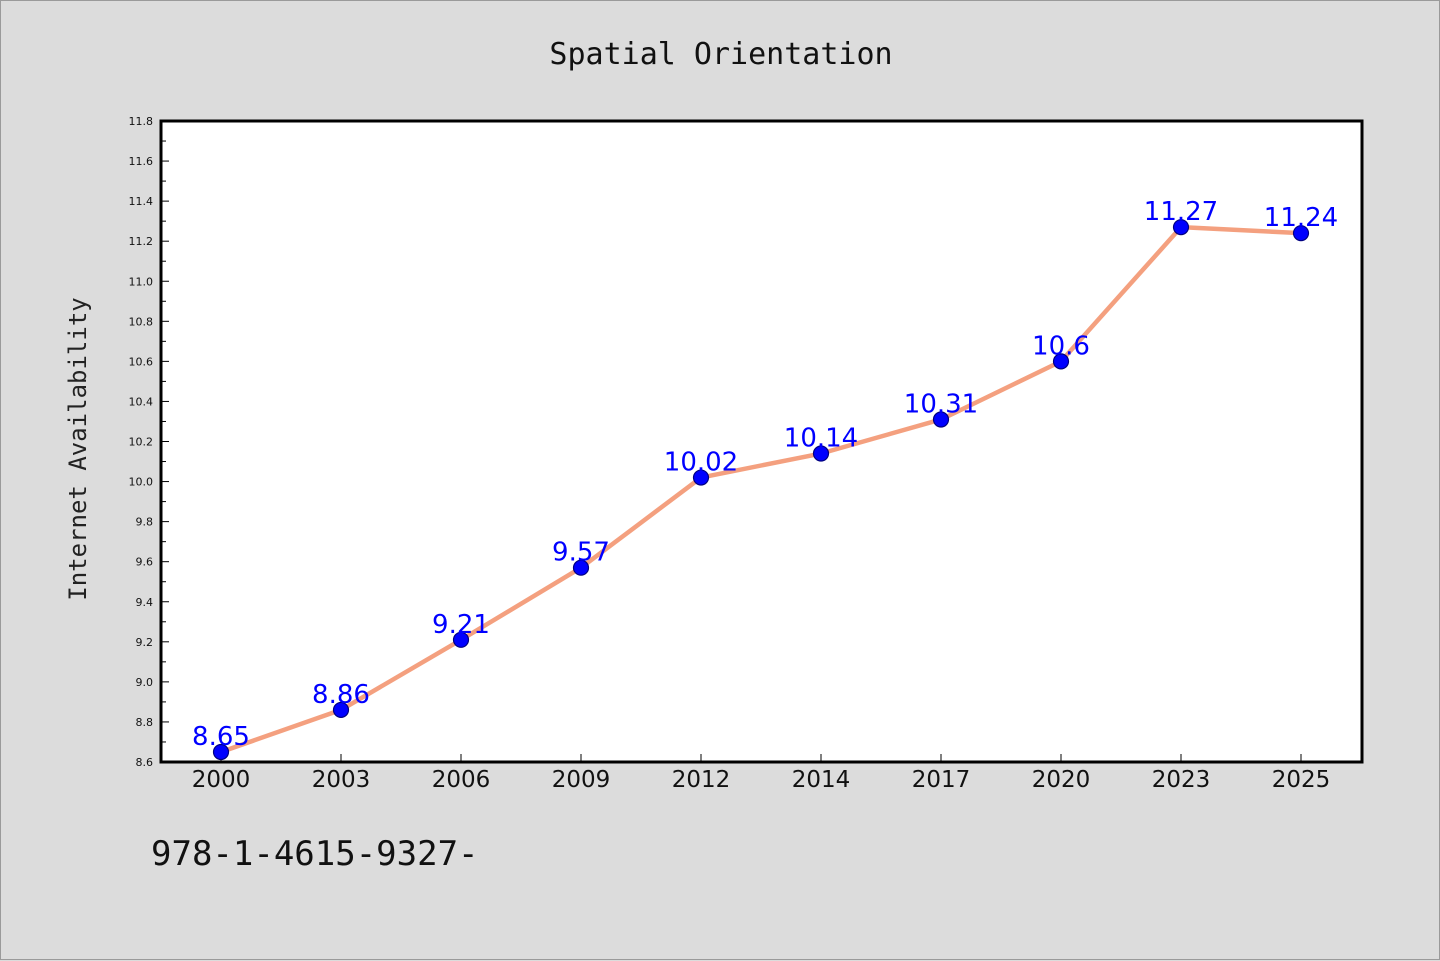 This screenshot has height=961, width=1440. What do you see at coordinates (761, 773) in the screenshot?
I see `x-axis-ticks: 2000 2003 2006 2009 2012 2014 2017 2020 2023 2025` at bounding box center [761, 773].